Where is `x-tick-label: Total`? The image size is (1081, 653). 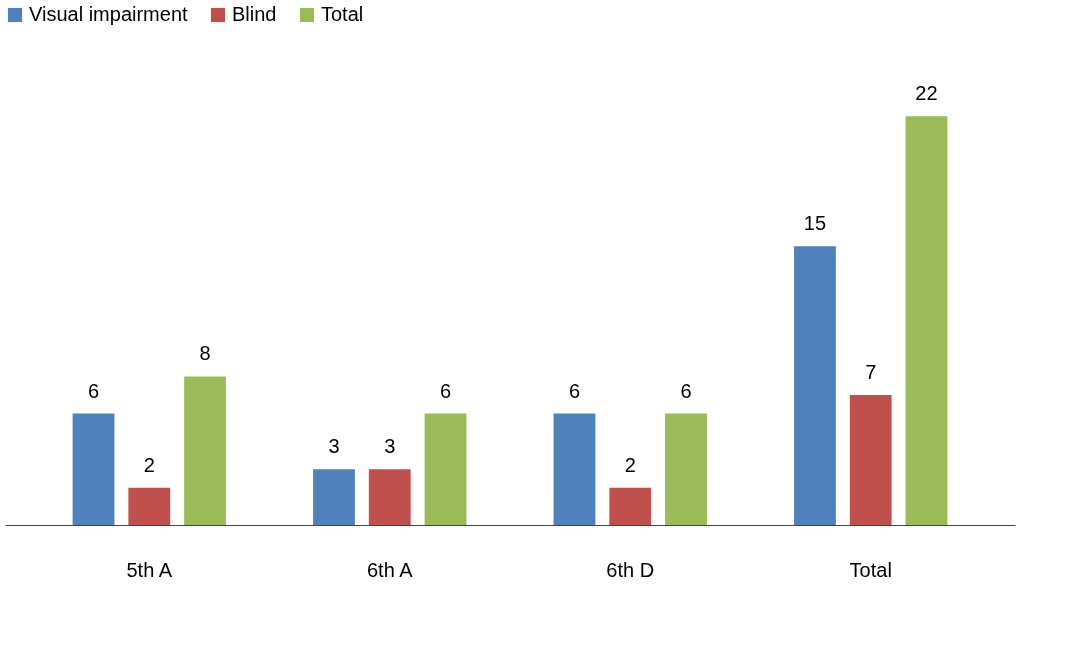
x-tick-label: Total is located at coordinates (870, 569).